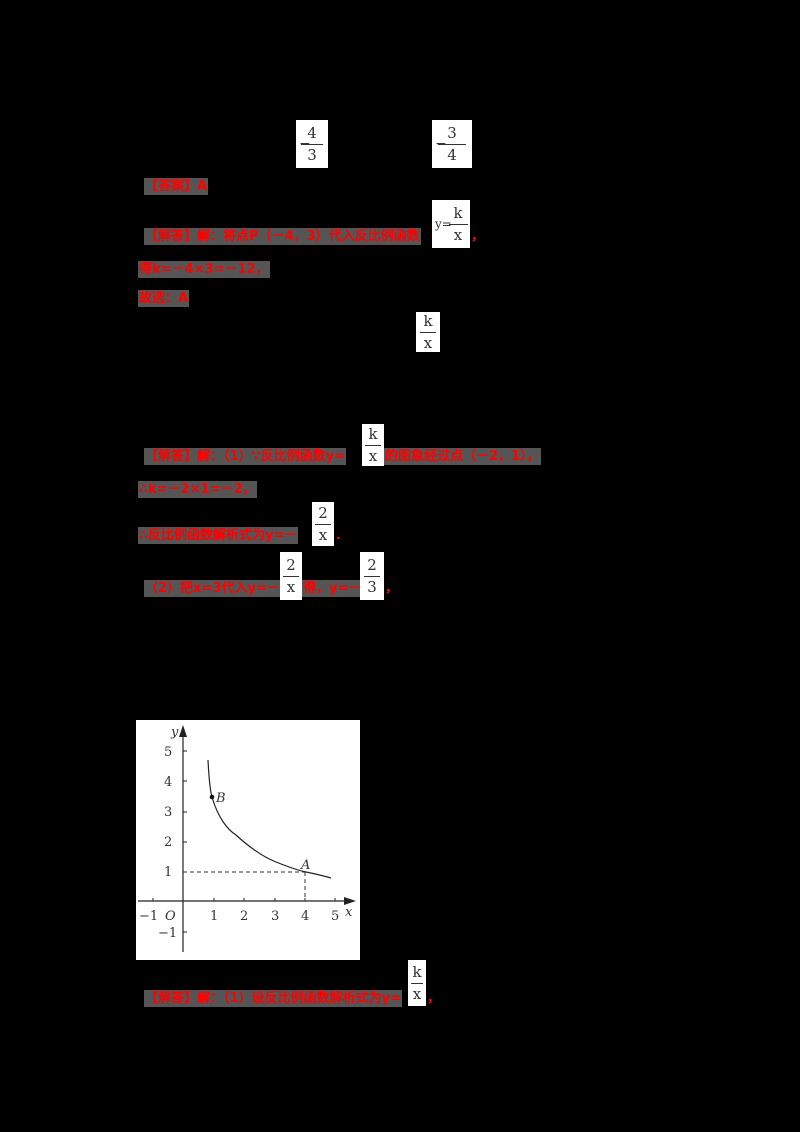 Image resolution: width=800 pixels, height=1132 pixels. I want to click on q2-result-fraction: 2 x, so click(323, 524).